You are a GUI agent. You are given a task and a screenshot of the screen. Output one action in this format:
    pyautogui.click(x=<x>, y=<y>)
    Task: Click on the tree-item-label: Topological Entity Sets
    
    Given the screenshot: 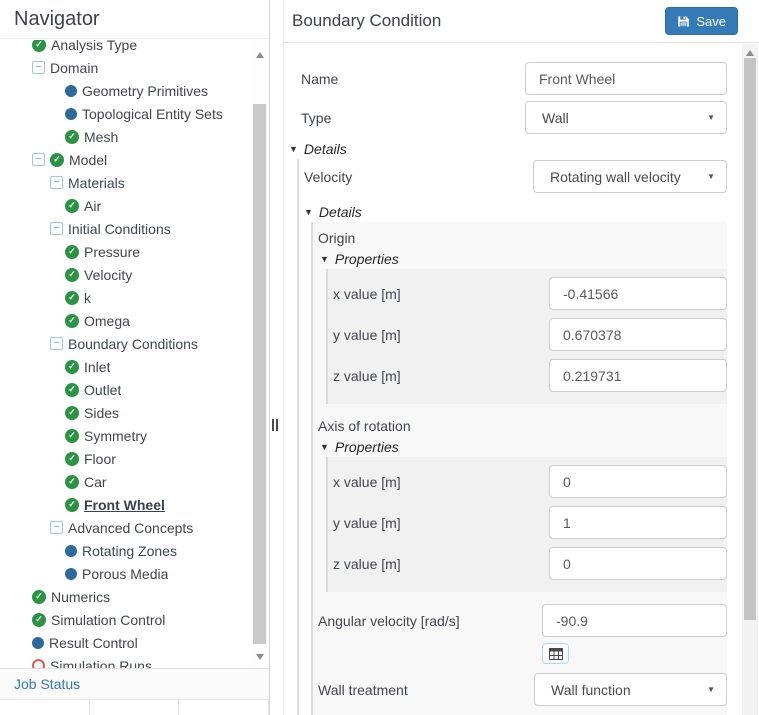 What is the action you would take?
    pyautogui.click(x=152, y=113)
    